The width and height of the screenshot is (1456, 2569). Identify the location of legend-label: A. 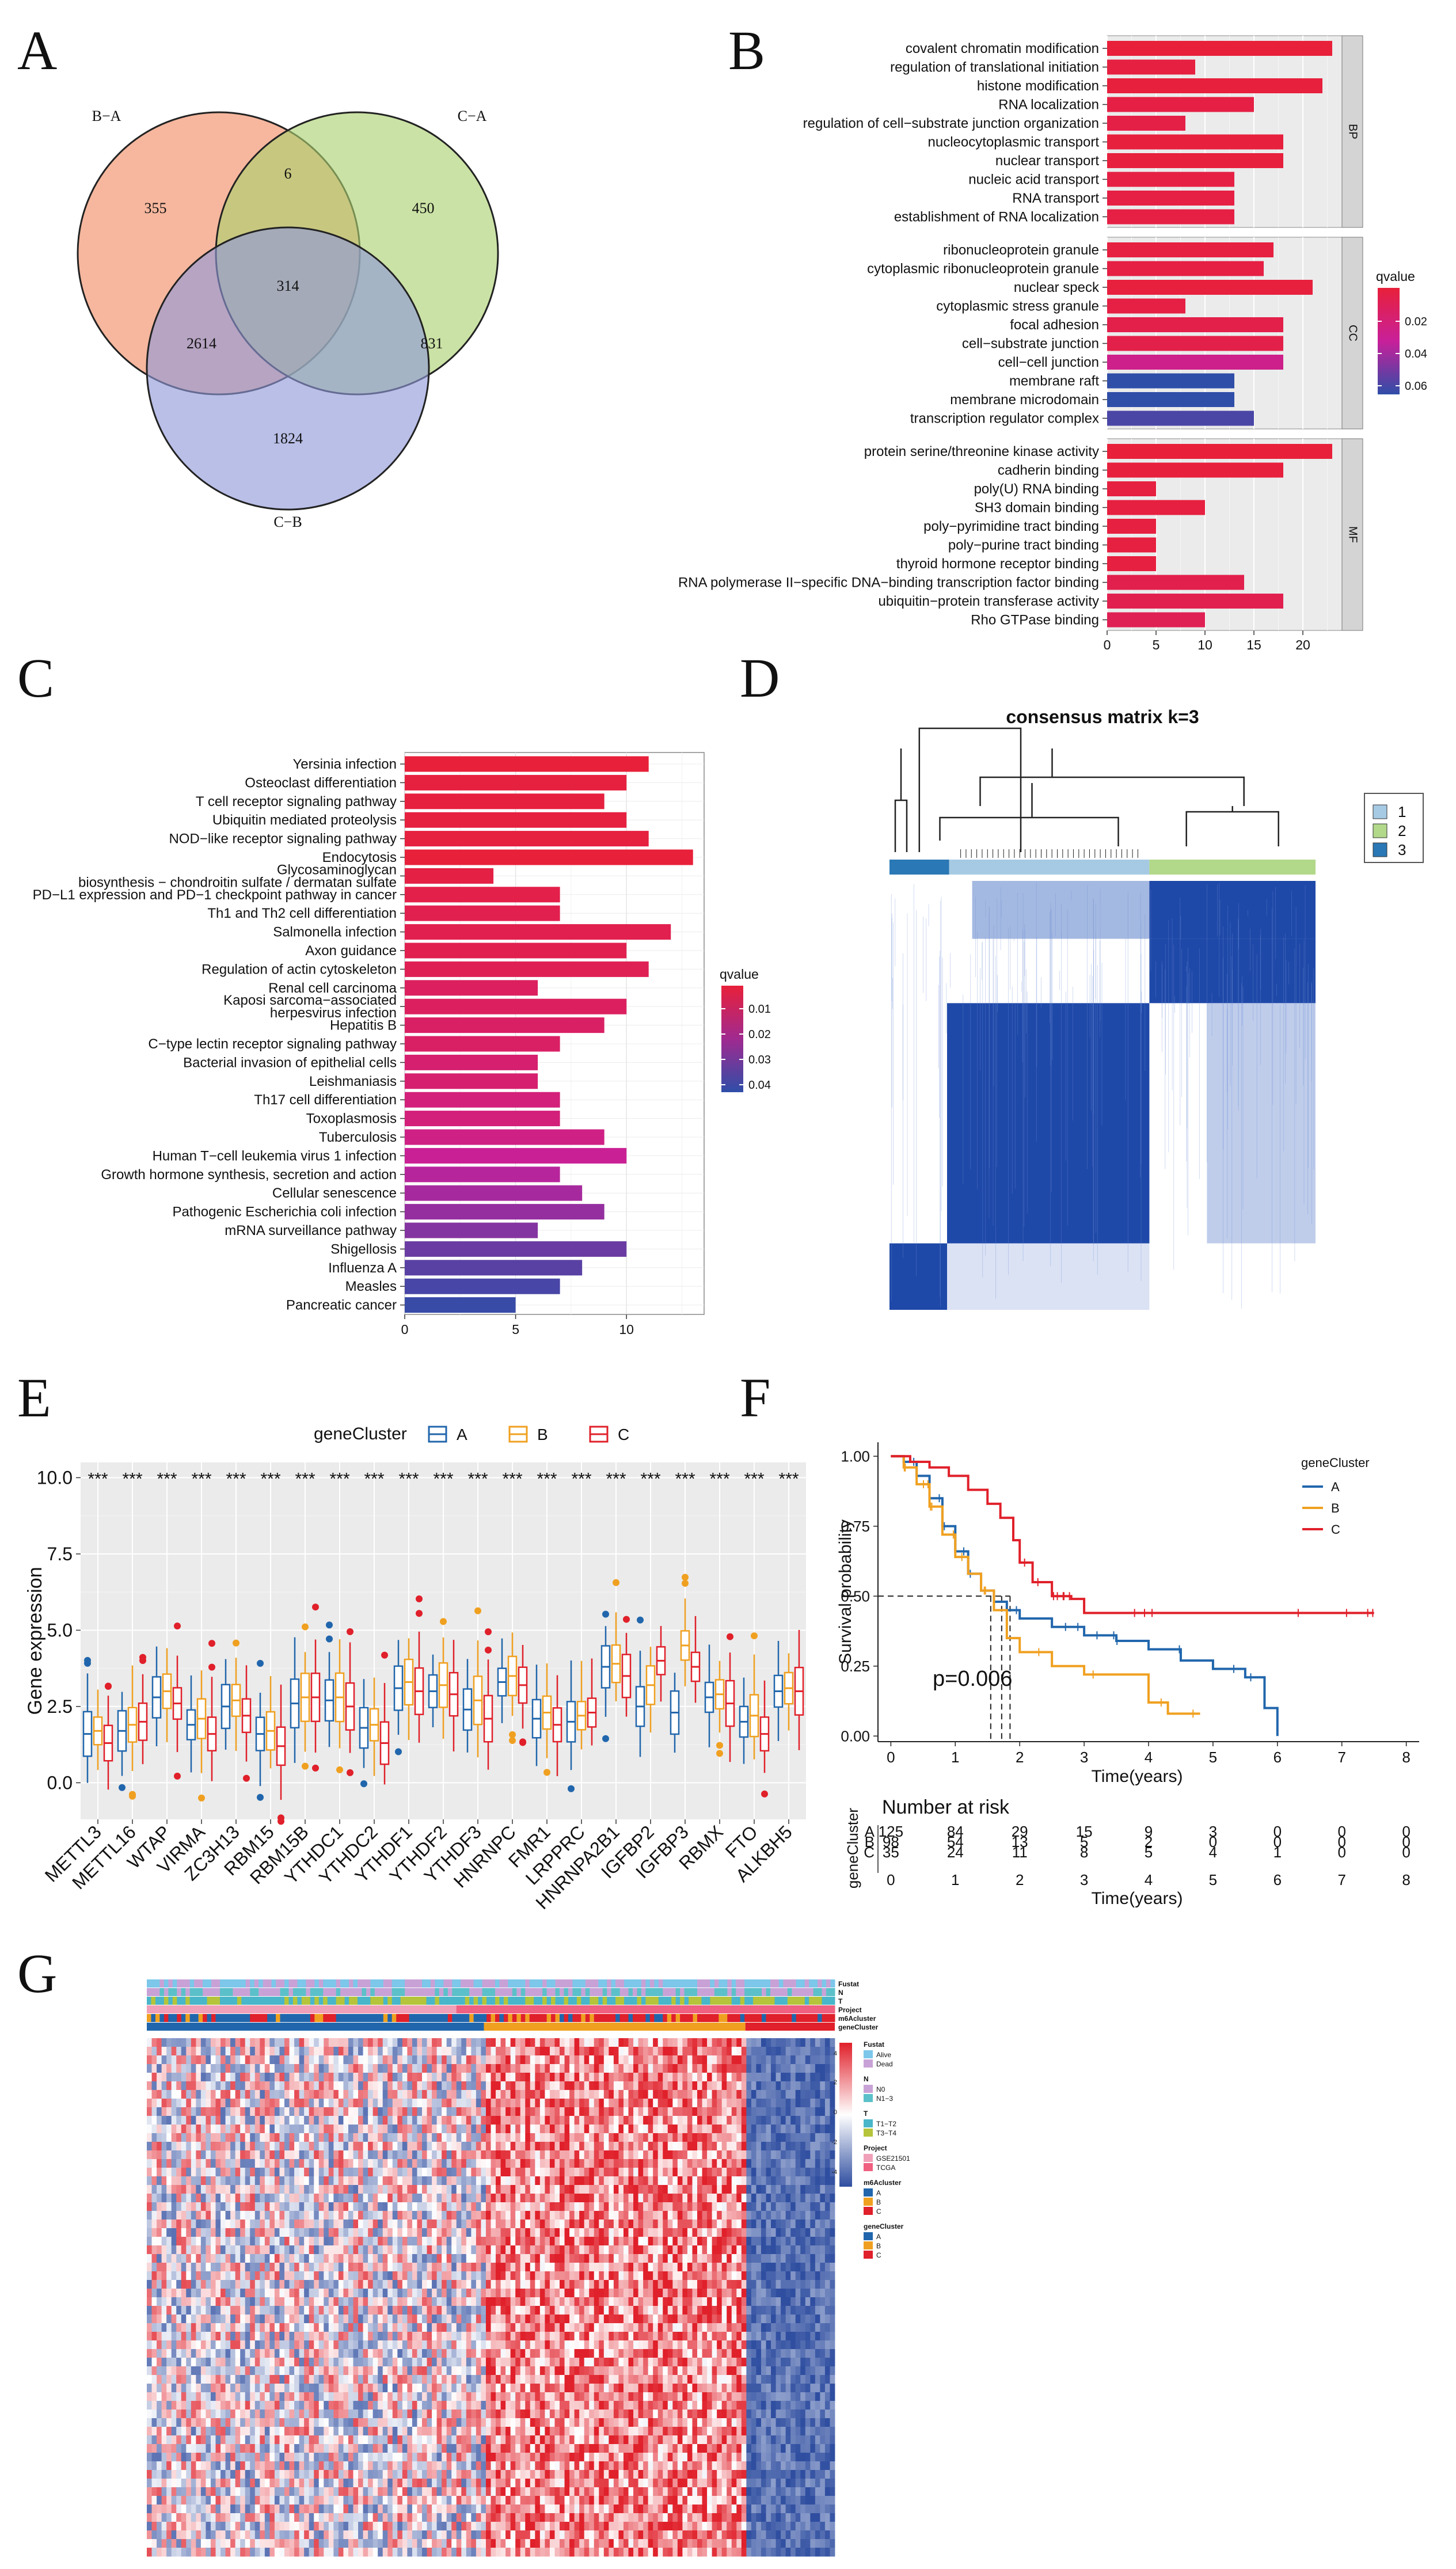
(462, 1434).